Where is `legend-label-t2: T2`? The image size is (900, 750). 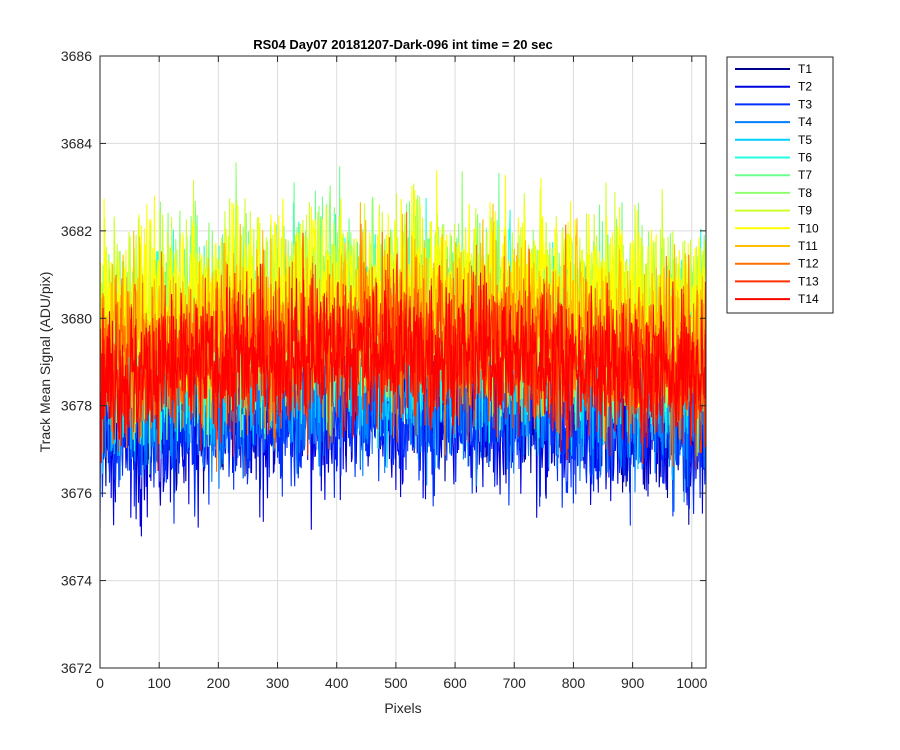
legend-label-t2: T2 is located at coordinates (805, 87).